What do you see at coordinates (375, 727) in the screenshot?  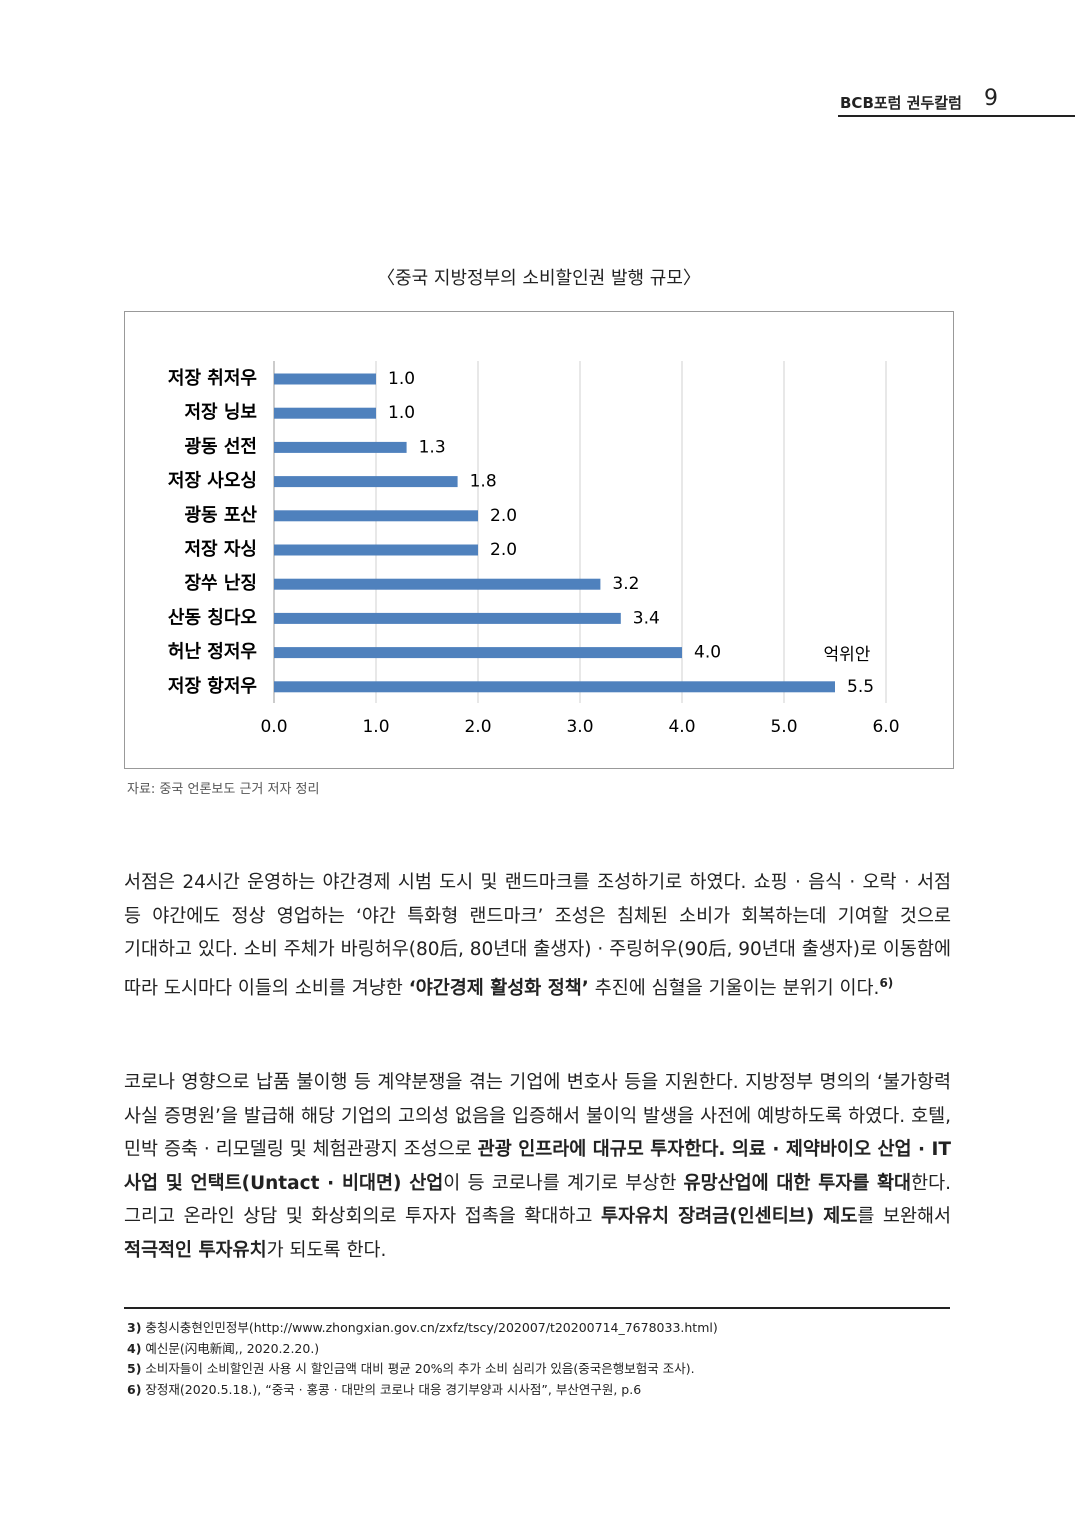 I see `x-tick-label: 1.0` at bounding box center [375, 727].